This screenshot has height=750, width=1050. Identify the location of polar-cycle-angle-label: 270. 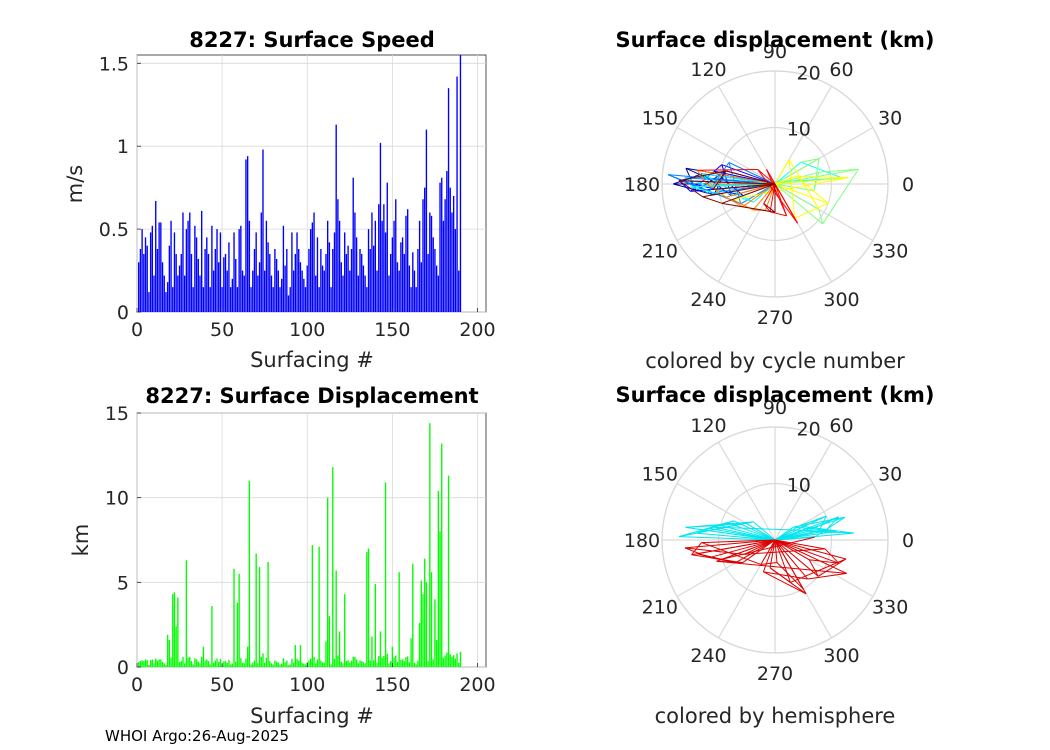
(775, 318).